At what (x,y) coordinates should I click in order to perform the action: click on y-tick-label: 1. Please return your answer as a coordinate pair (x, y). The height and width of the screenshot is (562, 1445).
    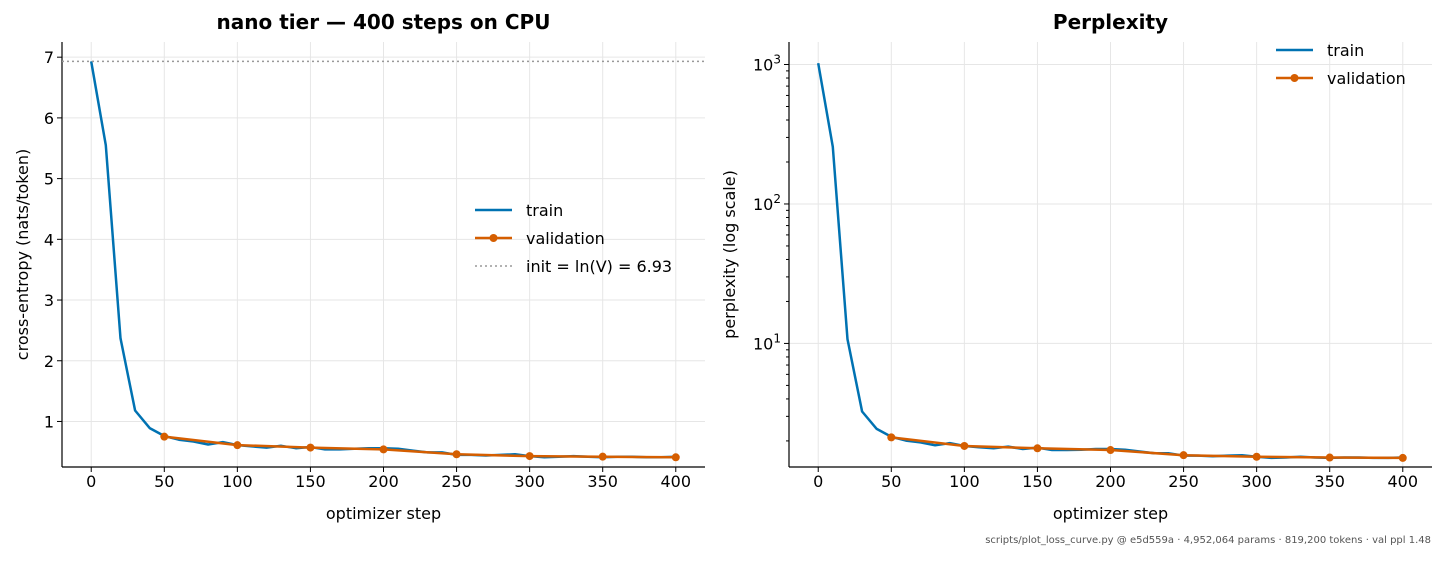
    Looking at the image, I should click on (49, 421).